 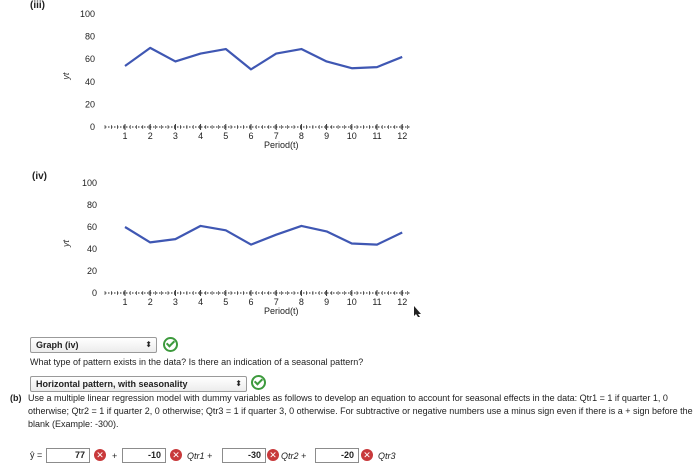 What do you see at coordinates (244, 455) in the screenshot?
I see `qtr2-coefficient-input: -30` at bounding box center [244, 455].